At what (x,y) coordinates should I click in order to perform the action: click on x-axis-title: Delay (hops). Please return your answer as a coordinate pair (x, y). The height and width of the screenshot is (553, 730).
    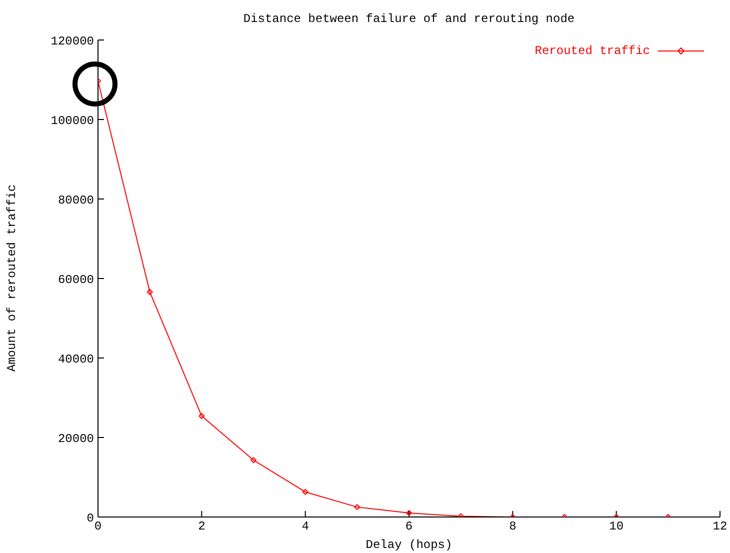
    Looking at the image, I should click on (409, 545).